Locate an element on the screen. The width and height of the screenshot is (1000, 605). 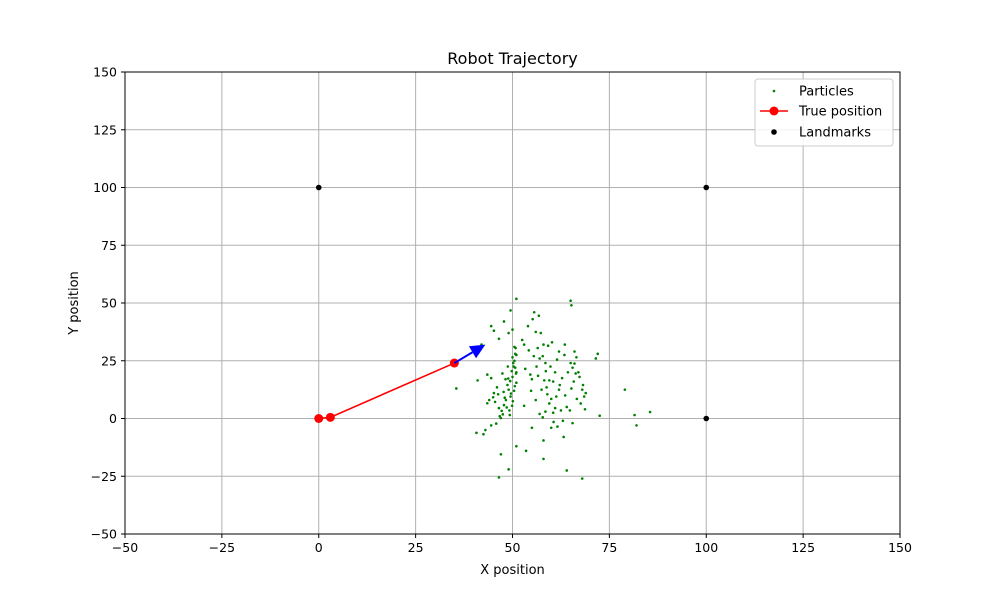
legend-marker-particles is located at coordinates (774, 91).